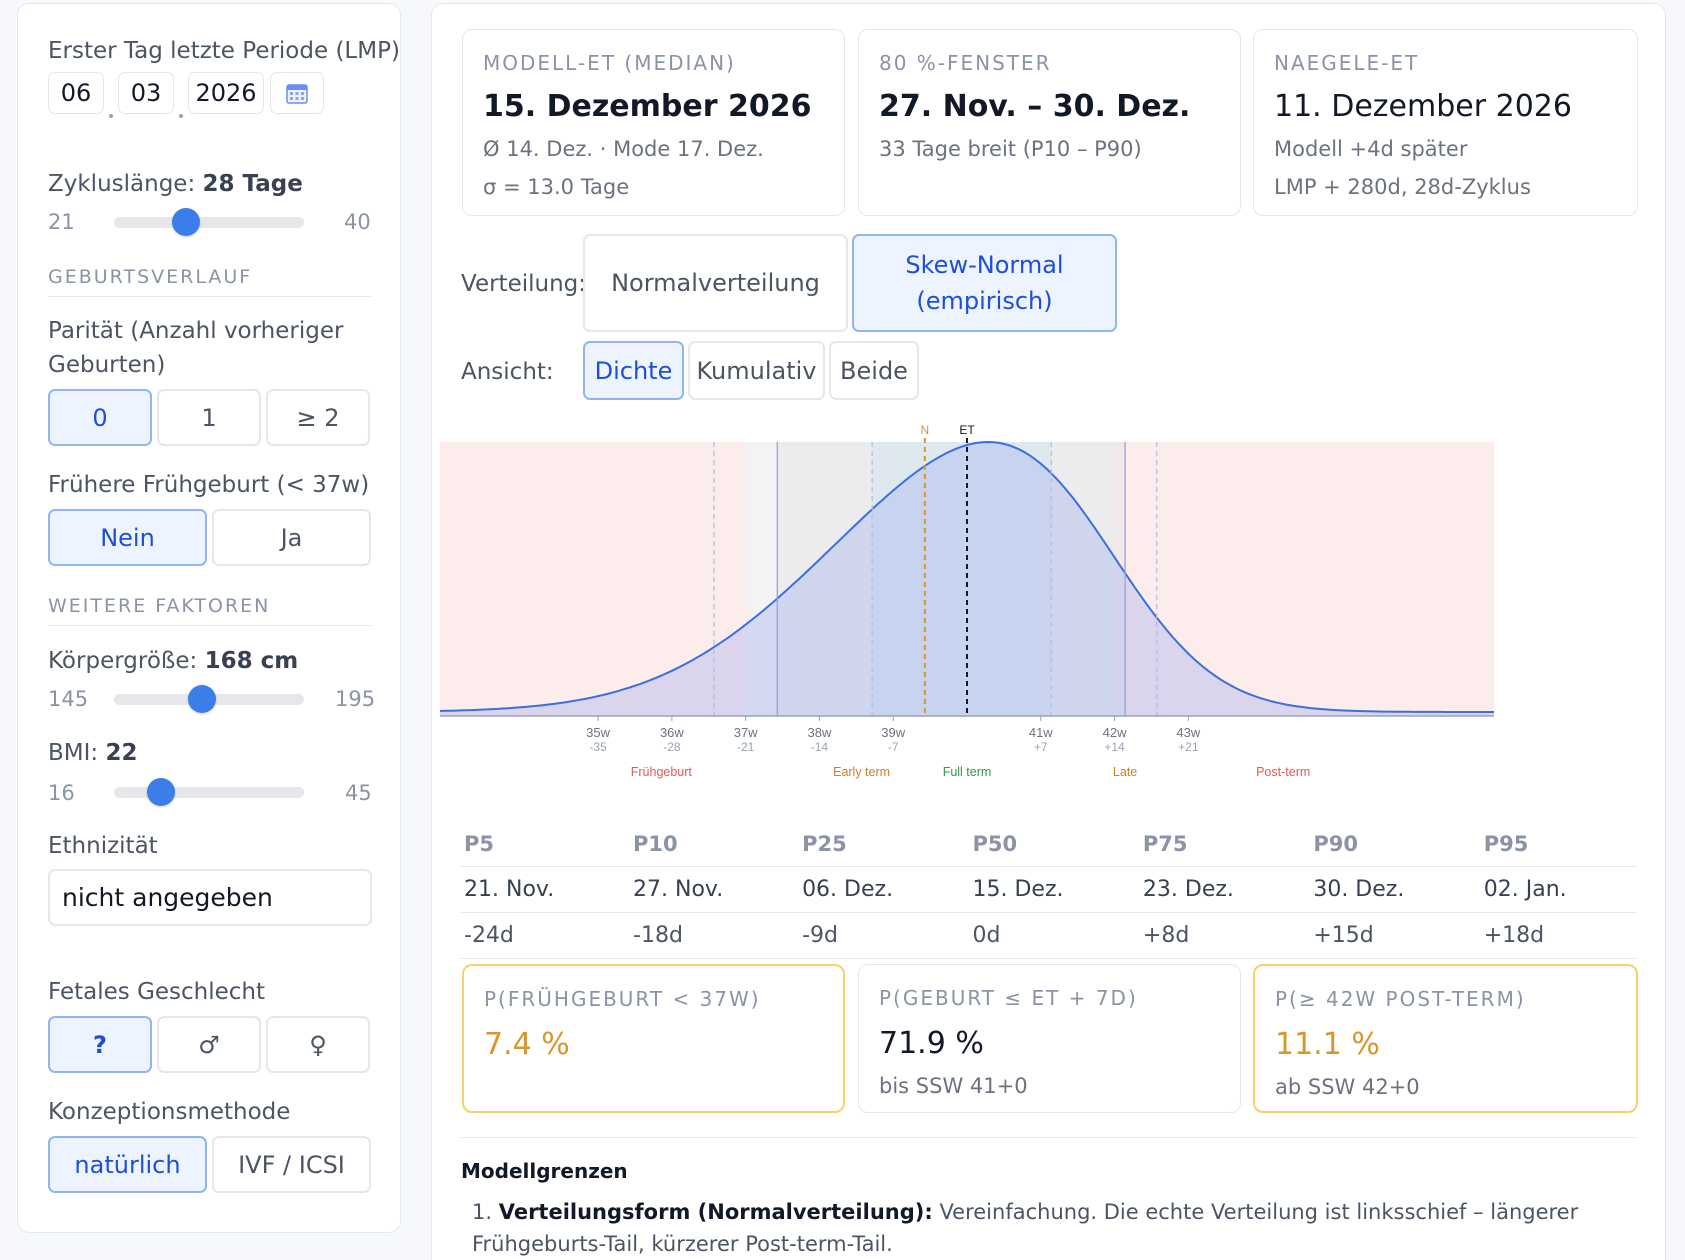 The height and width of the screenshot is (1260, 1685). Describe the element at coordinates (623, 149) in the screenshot. I see `model-et-mean-mode: Ø 14. Dez. · Mode 17. Dez.` at that location.